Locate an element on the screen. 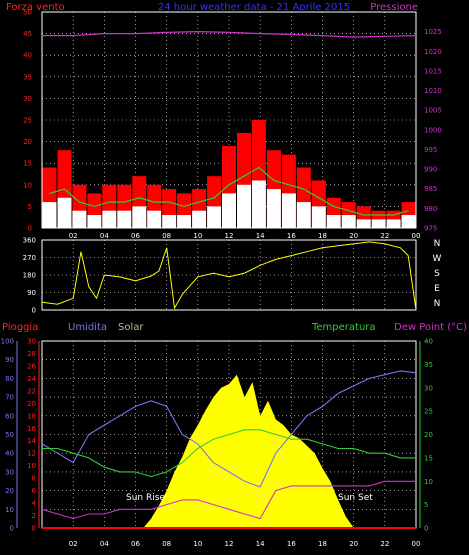 This screenshot has height=555, width=469. pressure-tick-label: 1025 is located at coordinates (433, 32).